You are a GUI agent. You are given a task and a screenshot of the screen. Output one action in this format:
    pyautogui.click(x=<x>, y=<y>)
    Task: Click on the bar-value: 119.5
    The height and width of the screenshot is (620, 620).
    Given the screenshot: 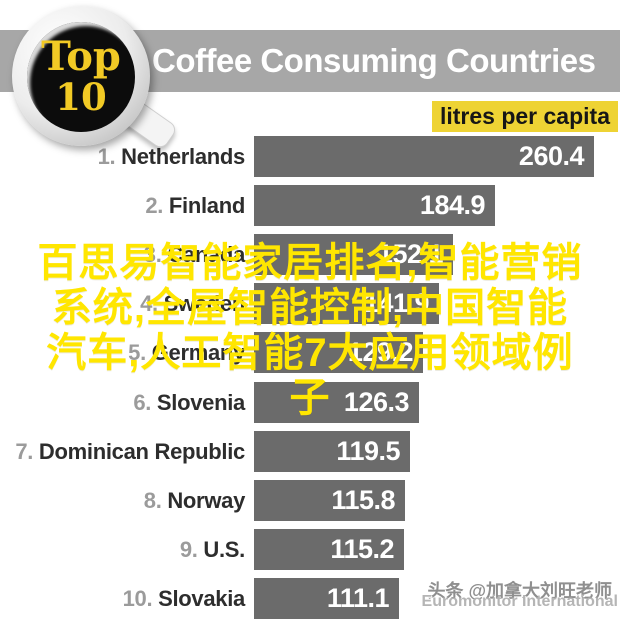 What is the action you would take?
    pyautogui.click(x=368, y=451)
    